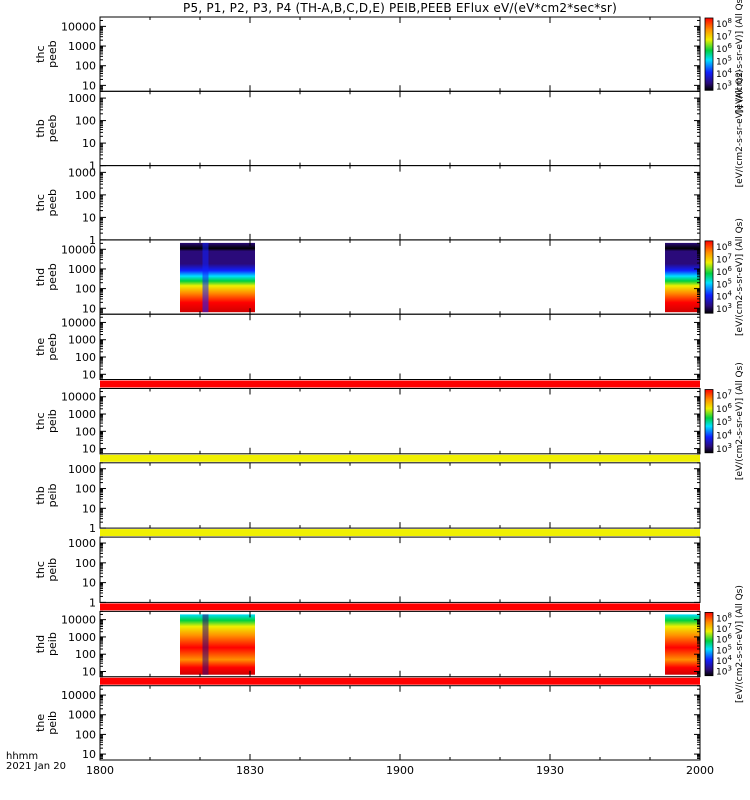 Image resolution: width=750 pixels, height=800 pixels. I want to click on panel-8: 1000 100 10 1 thc peib, so click(367, 573).